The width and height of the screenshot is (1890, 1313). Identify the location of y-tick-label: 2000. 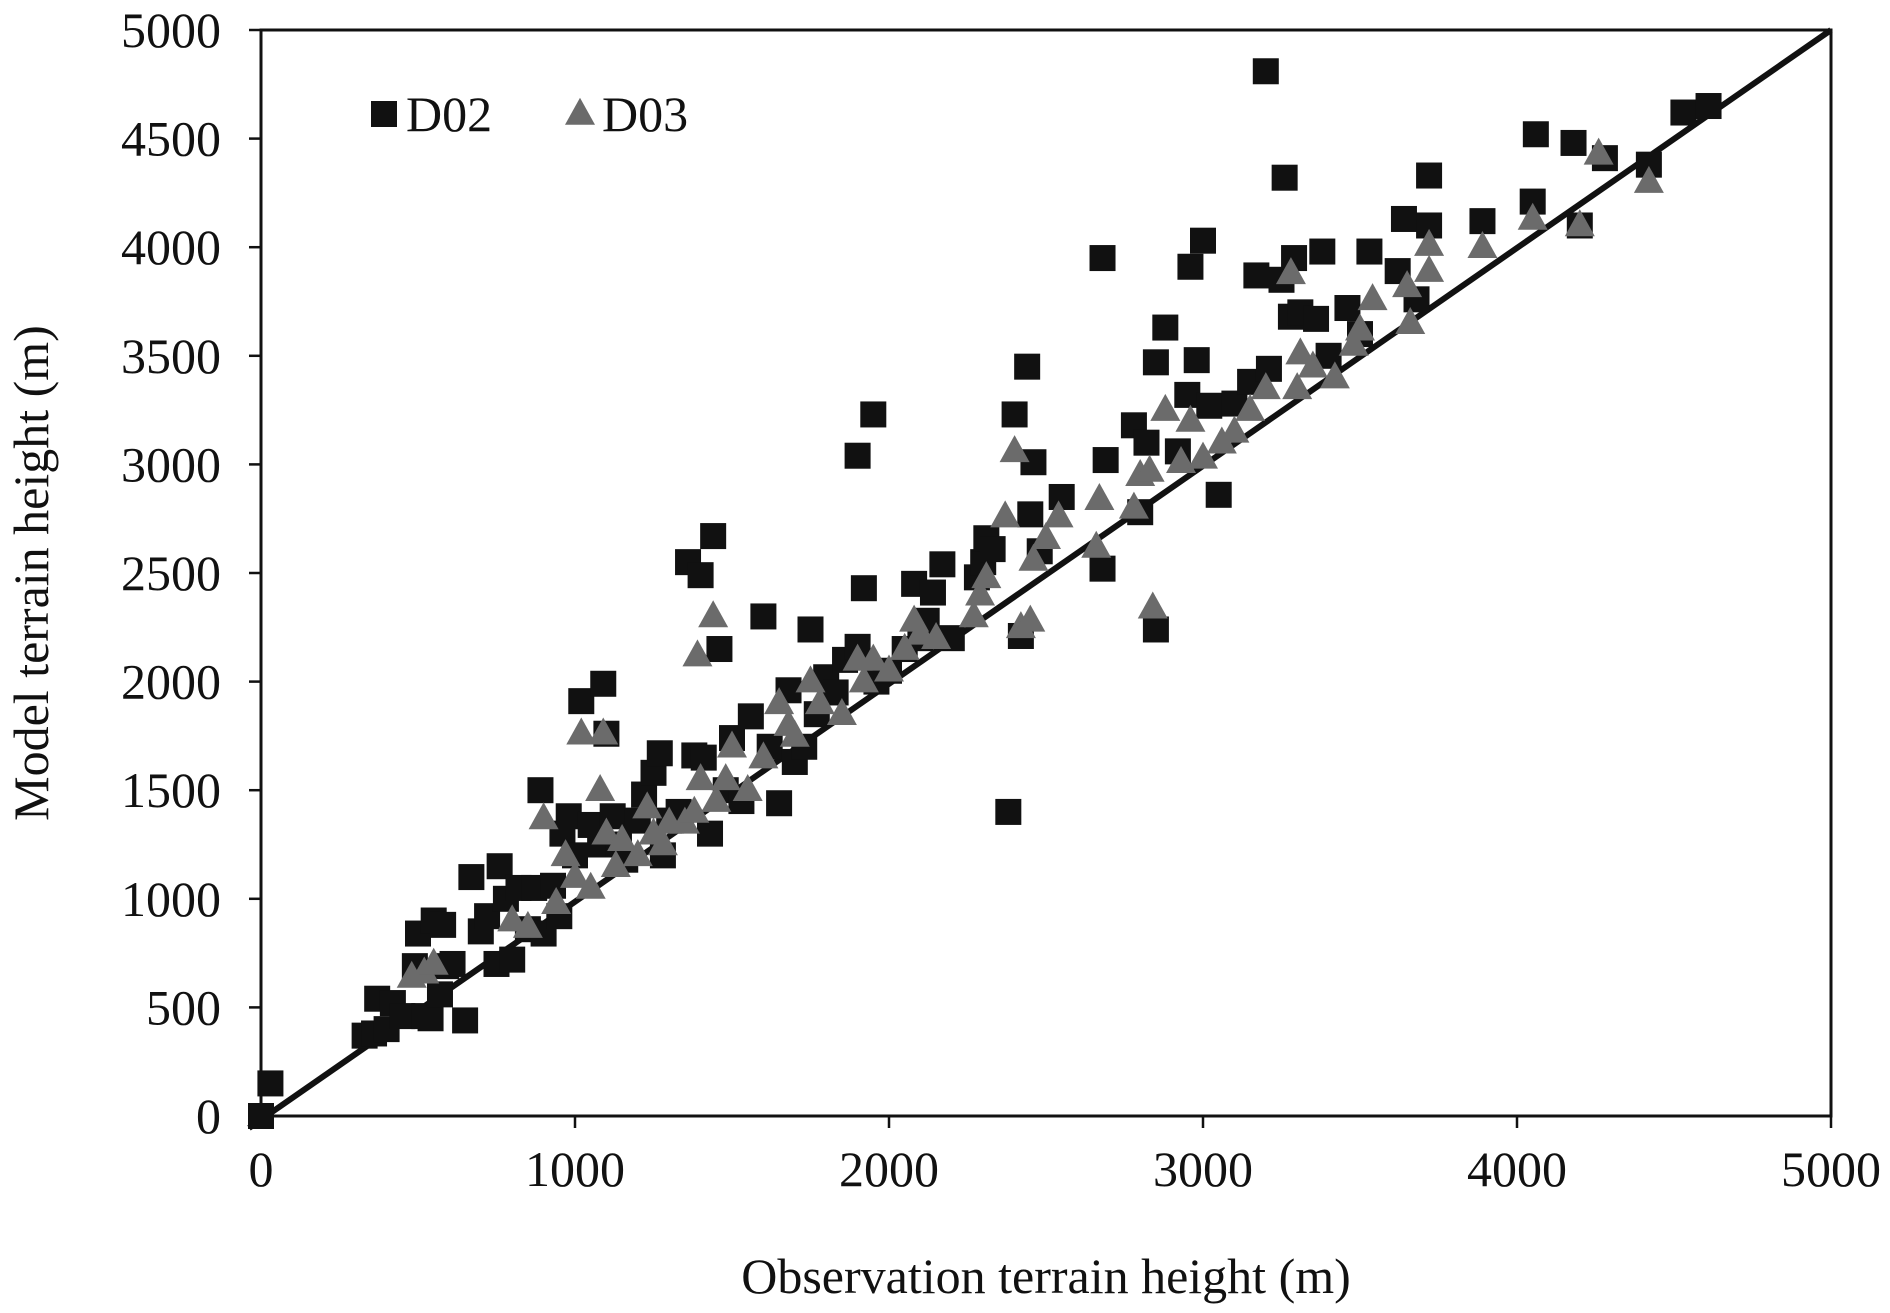
(171, 682).